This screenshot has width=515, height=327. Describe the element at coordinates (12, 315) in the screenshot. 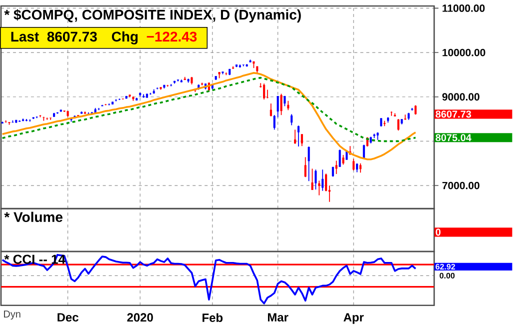

I see `text: Dyn` at that location.